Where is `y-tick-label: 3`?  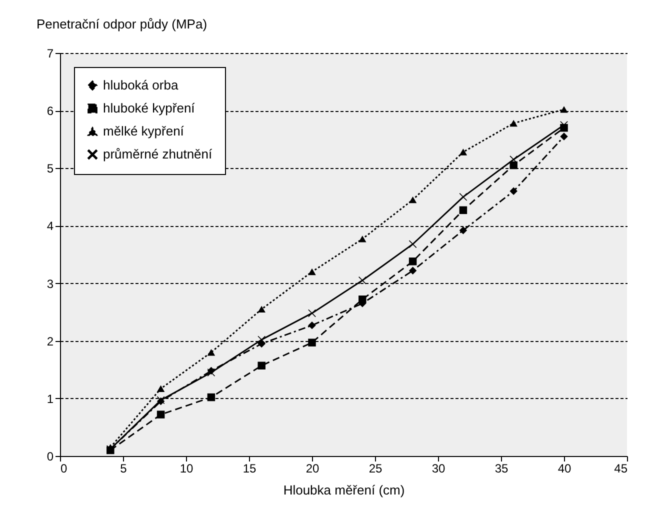 y-tick-label: 3 is located at coordinates (50, 283).